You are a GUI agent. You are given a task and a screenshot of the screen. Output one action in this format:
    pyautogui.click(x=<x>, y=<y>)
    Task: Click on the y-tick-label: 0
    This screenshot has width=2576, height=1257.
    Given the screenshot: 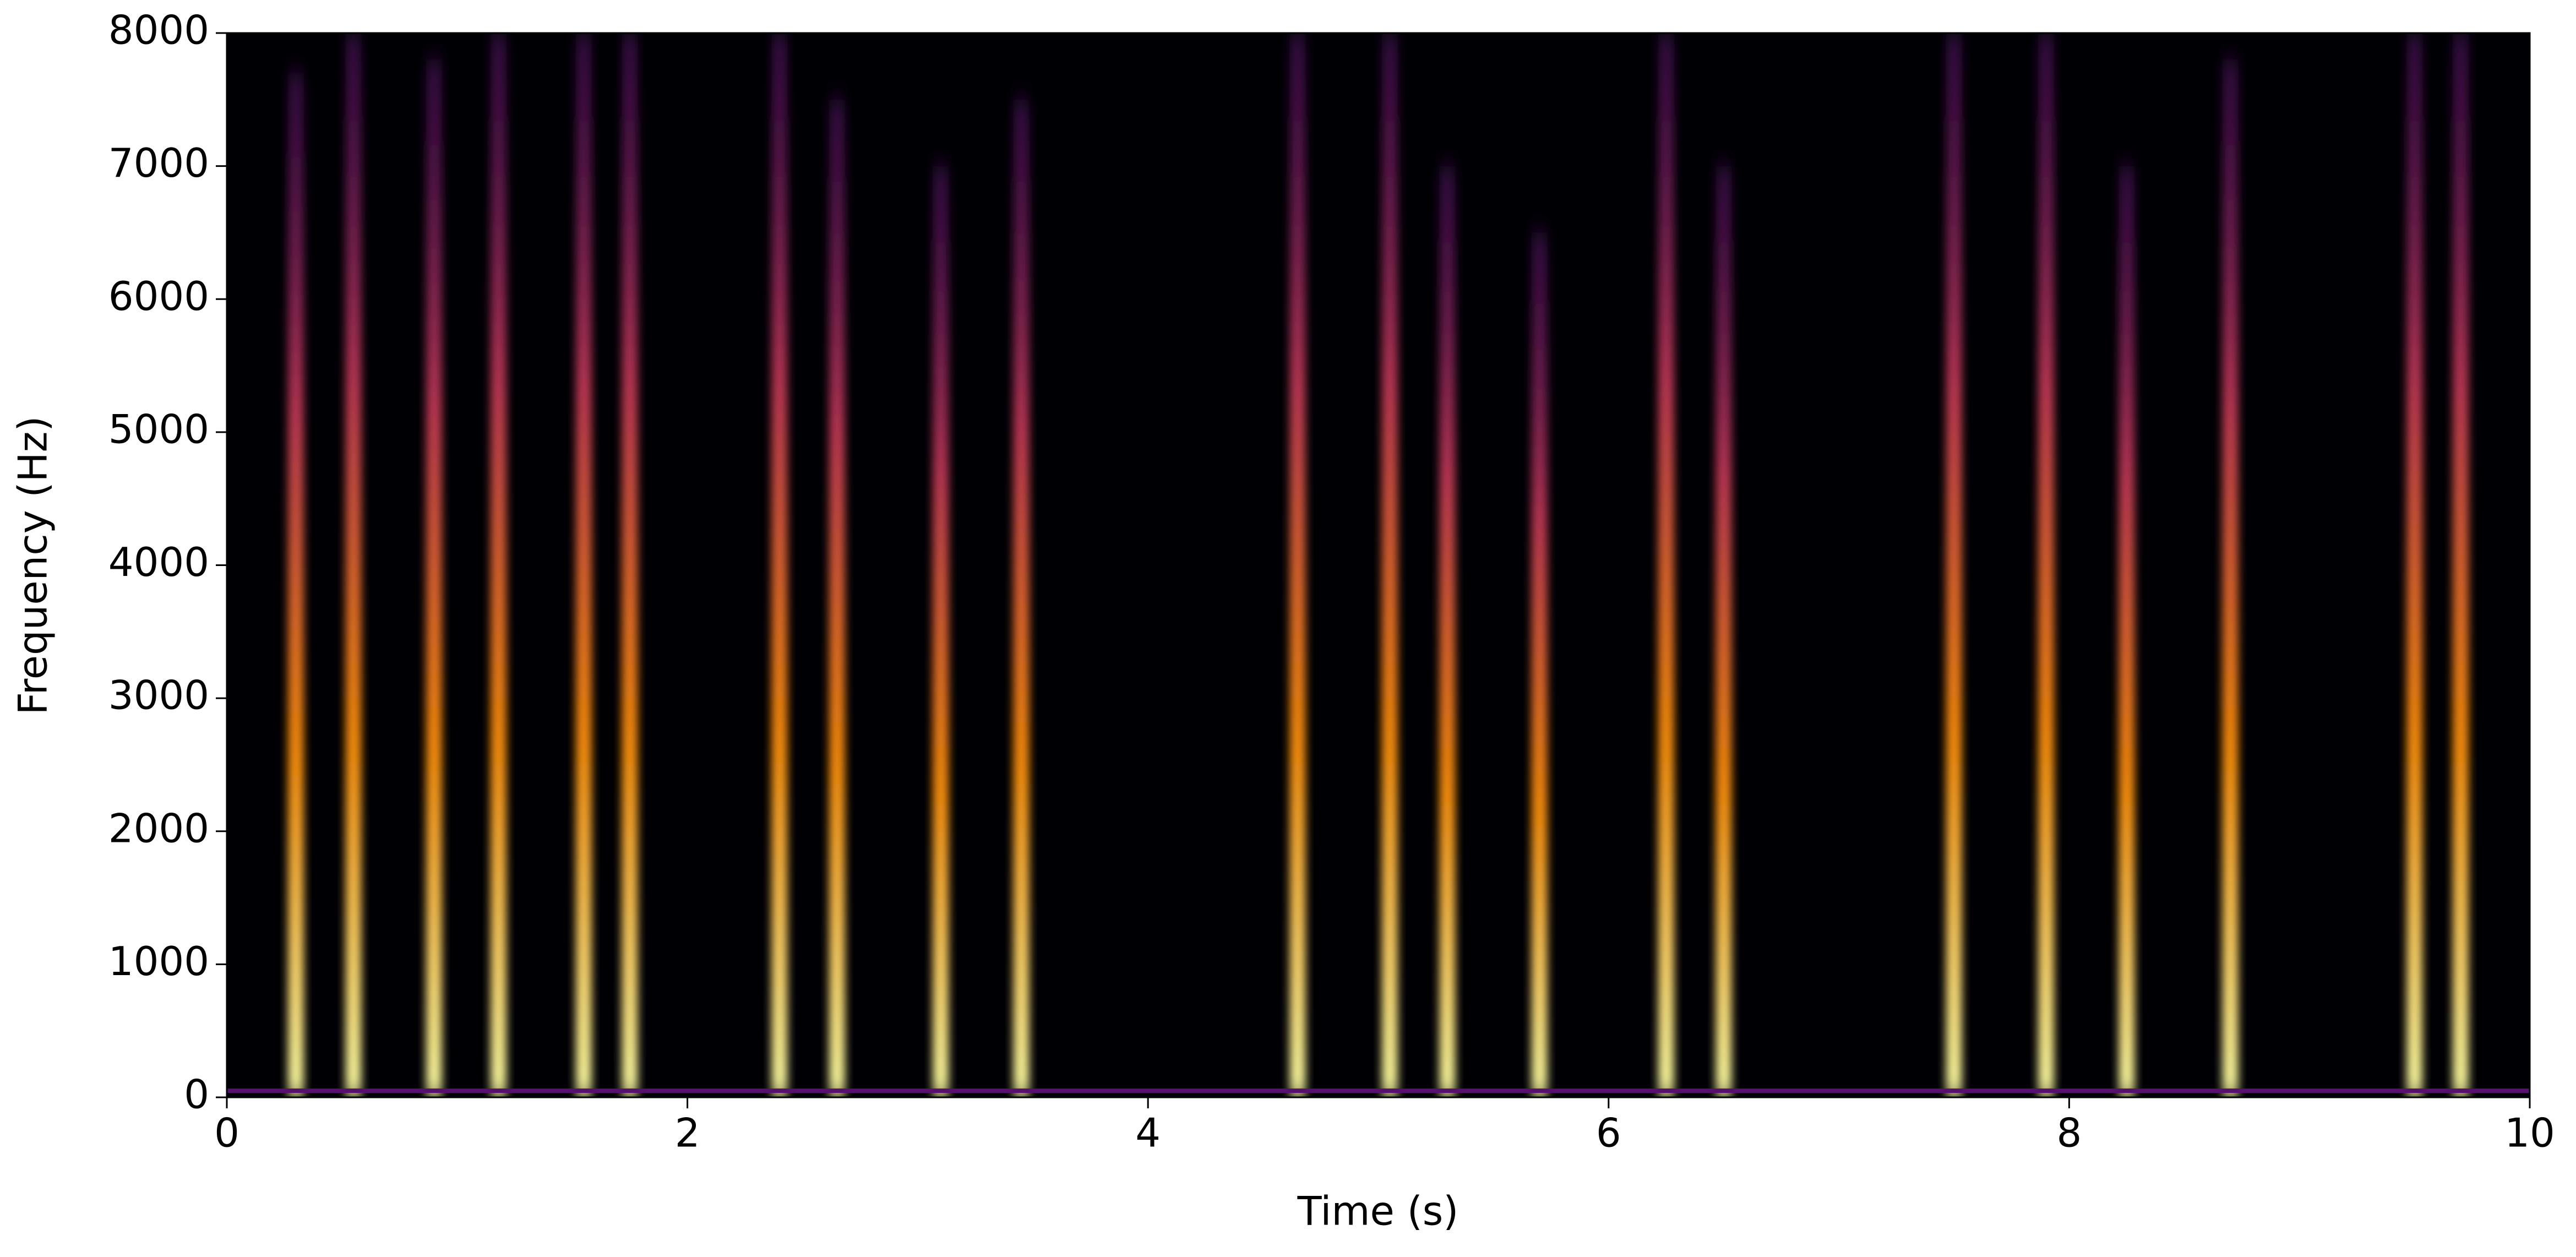 What is the action you would take?
    pyautogui.click(x=196, y=1094)
    